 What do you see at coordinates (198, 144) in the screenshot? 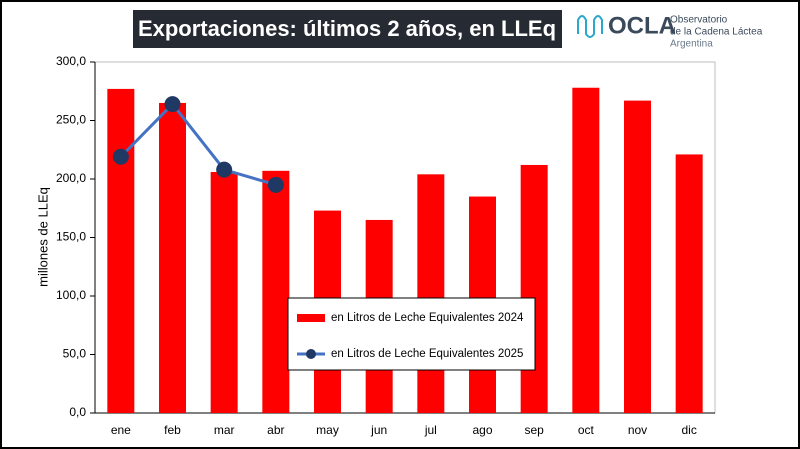
I see `line` at bounding box center [198, 144].